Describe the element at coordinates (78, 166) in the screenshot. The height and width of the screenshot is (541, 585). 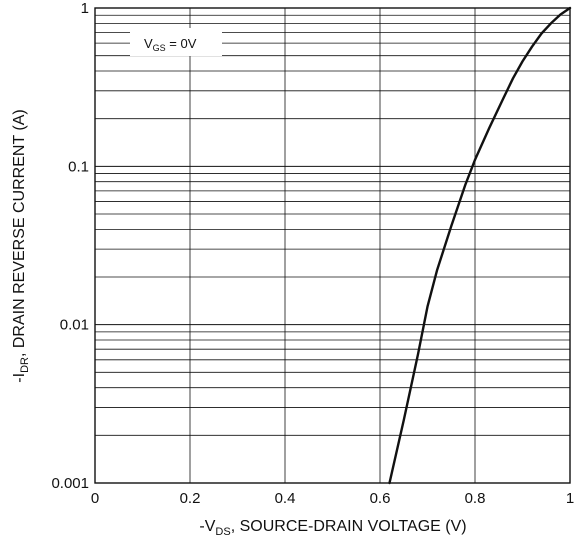
I see `y-tick-label: 0.1` at that location.